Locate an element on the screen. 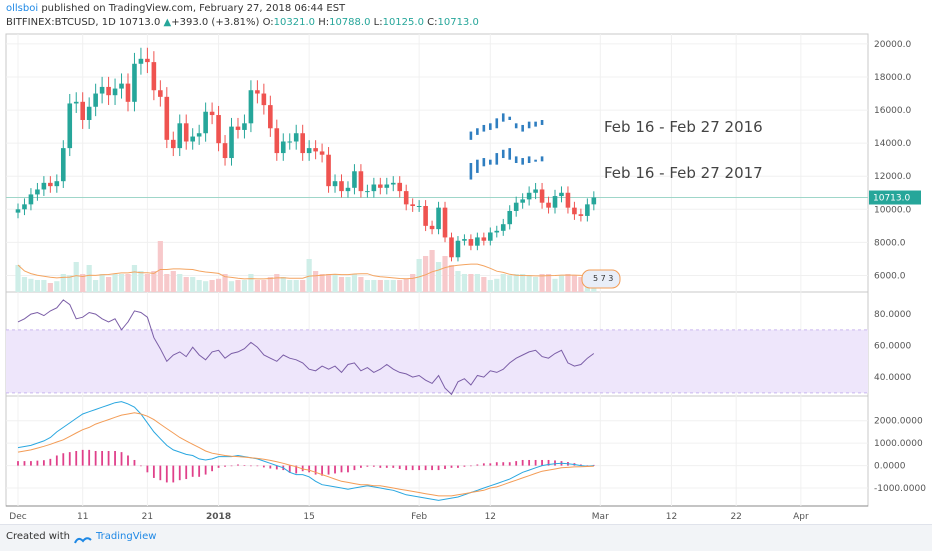  time-axis-label: 12 is located at coordinates (671, 517).